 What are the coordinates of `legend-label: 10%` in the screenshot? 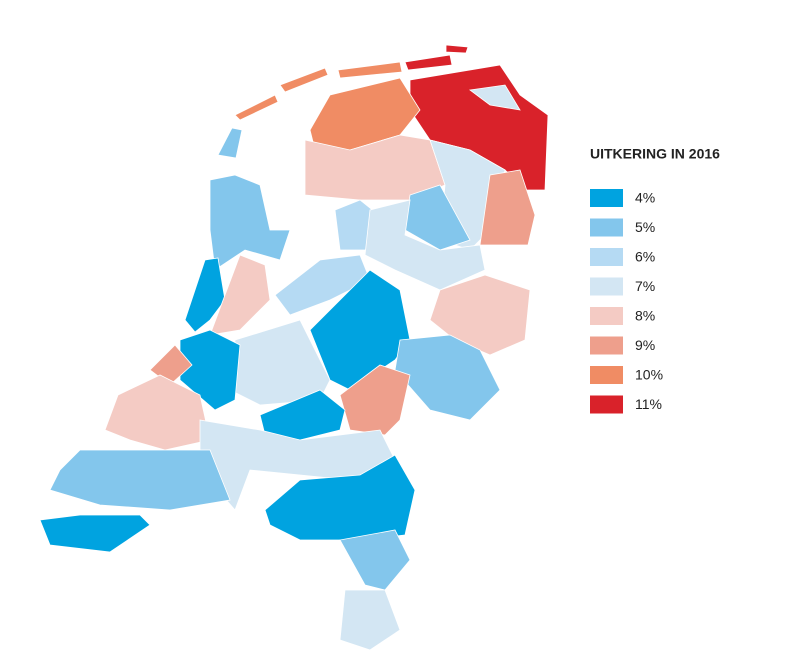 It's located at (649, 375).